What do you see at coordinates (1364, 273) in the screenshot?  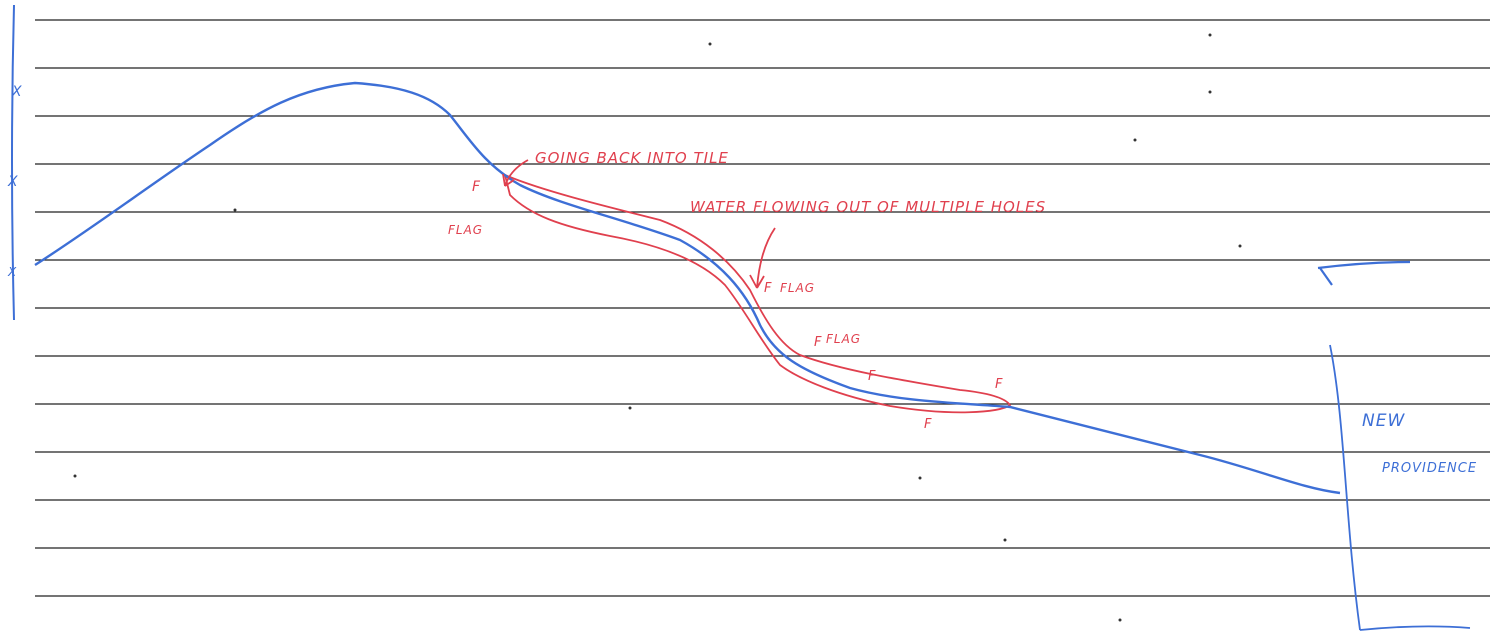 I see `road-mark` at bounding box center [1364, 273].